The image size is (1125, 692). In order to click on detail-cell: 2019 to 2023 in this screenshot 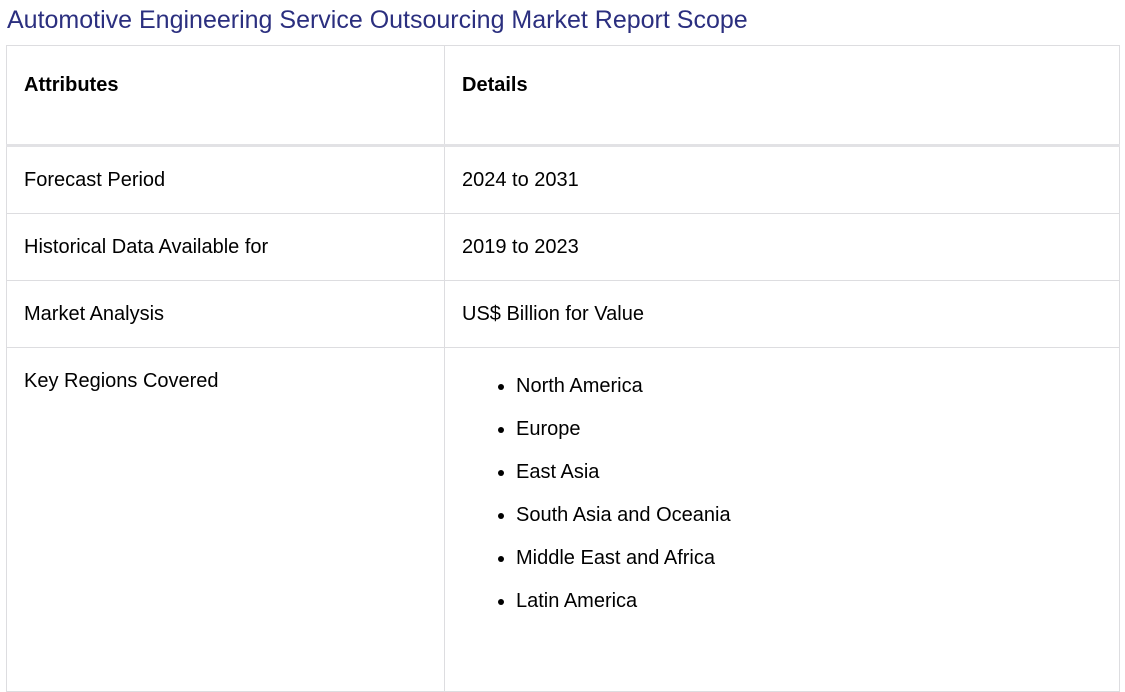, I will do `click(782, 247)`.